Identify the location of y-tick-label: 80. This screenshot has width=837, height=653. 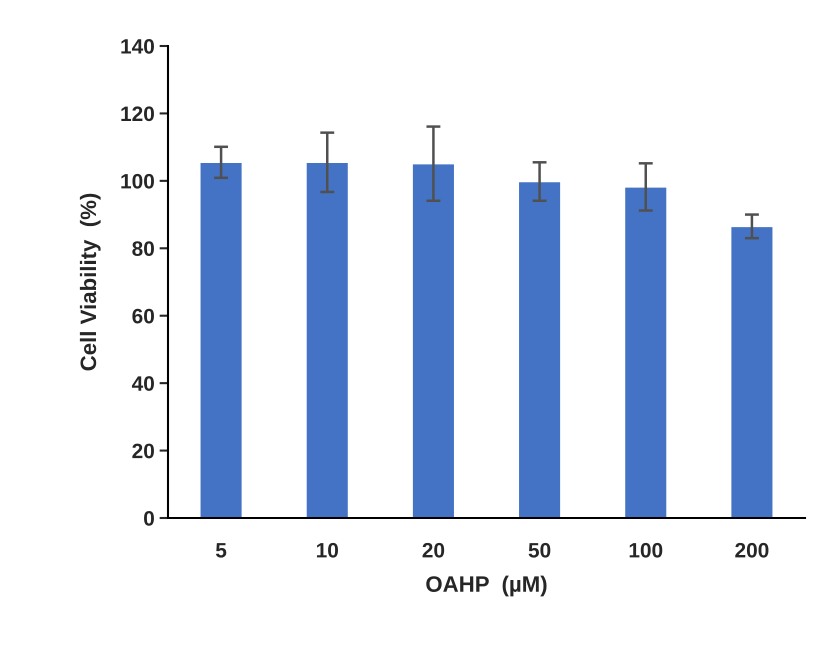
(143, 248).